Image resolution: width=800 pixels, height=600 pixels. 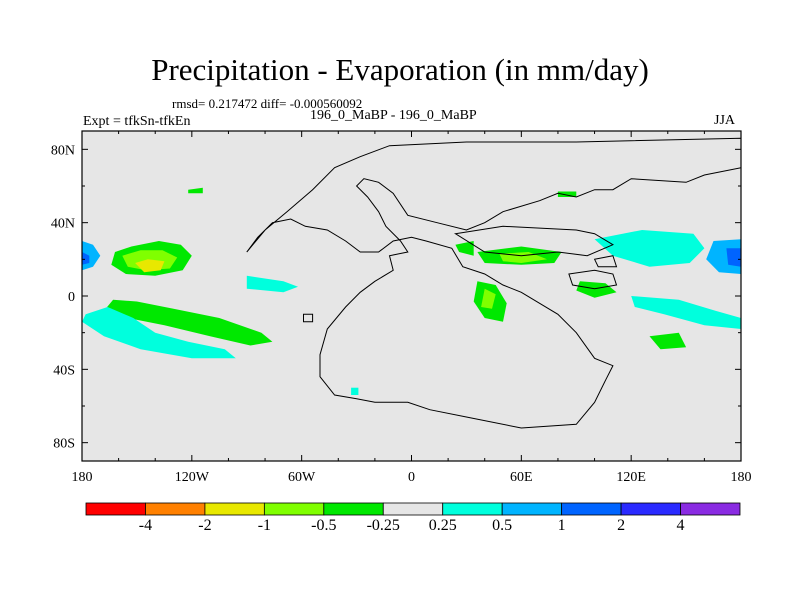 What do you see at coordinates (63, 150) in the screenshot?
I see `y-tick-label: 80N` at bounding box center [63, 150].